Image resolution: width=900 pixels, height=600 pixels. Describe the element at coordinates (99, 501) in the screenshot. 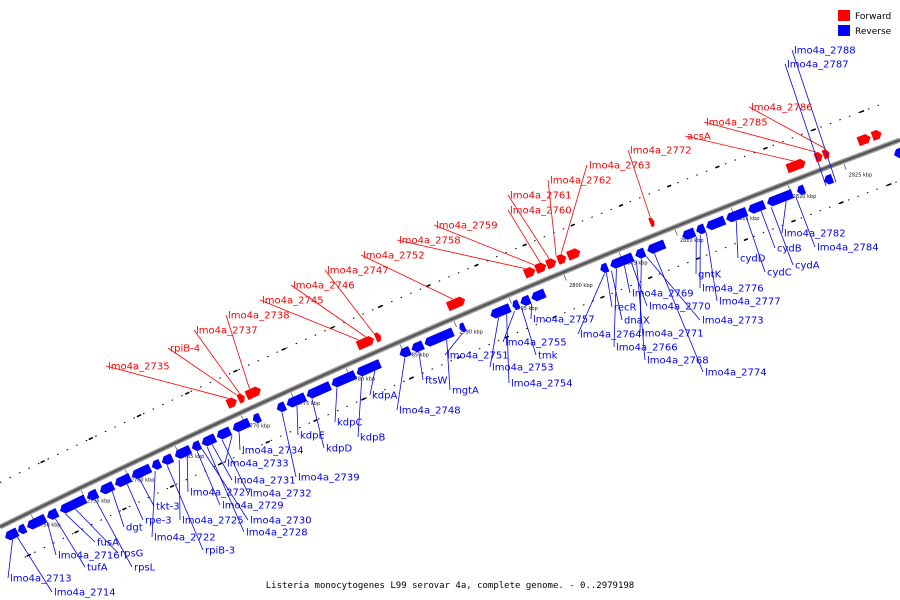

I see `axis-tick-label: 2755 kbp` at that location.